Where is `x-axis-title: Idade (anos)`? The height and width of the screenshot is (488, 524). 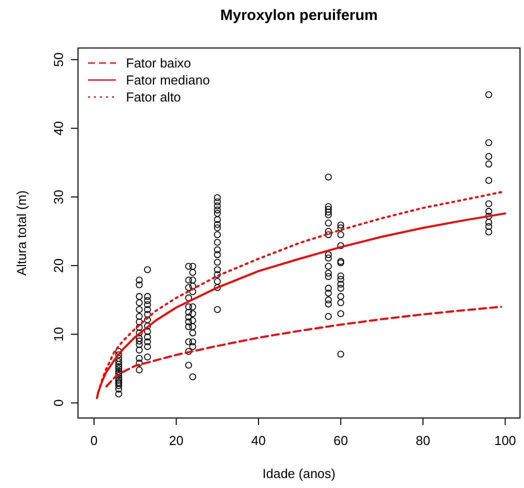 x-axis-title: Idade (anos) is located at coordinates (299, 473).